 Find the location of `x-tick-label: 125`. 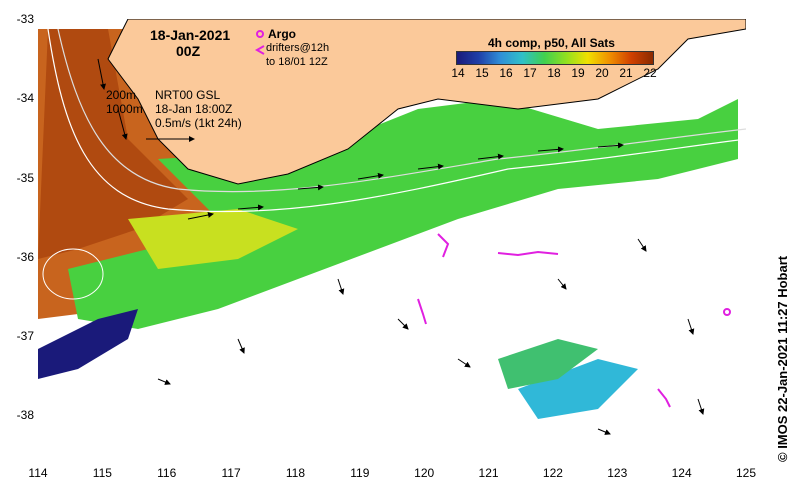

x-tick-label: 125 is located at coordinates (746, 473).